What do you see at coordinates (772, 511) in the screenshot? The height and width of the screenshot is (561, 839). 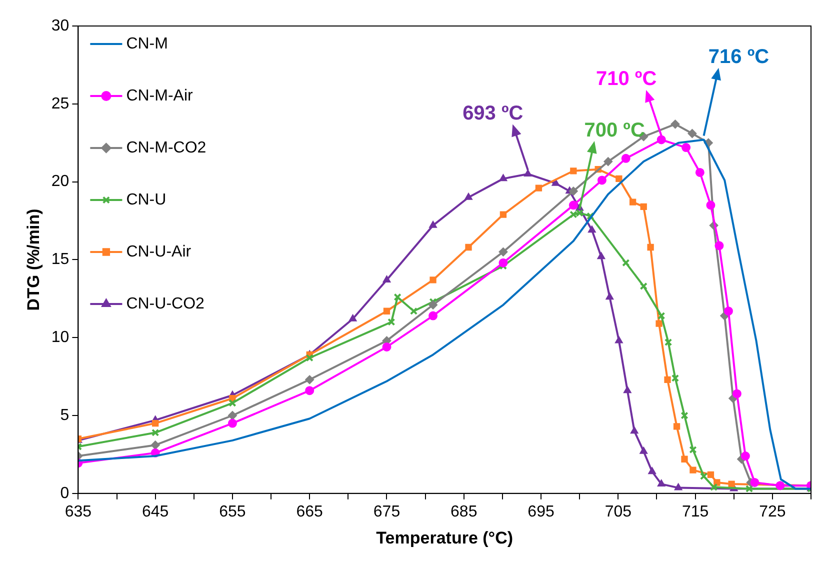 I see `x-tick-label: 725` at bounding box center [772, 511].